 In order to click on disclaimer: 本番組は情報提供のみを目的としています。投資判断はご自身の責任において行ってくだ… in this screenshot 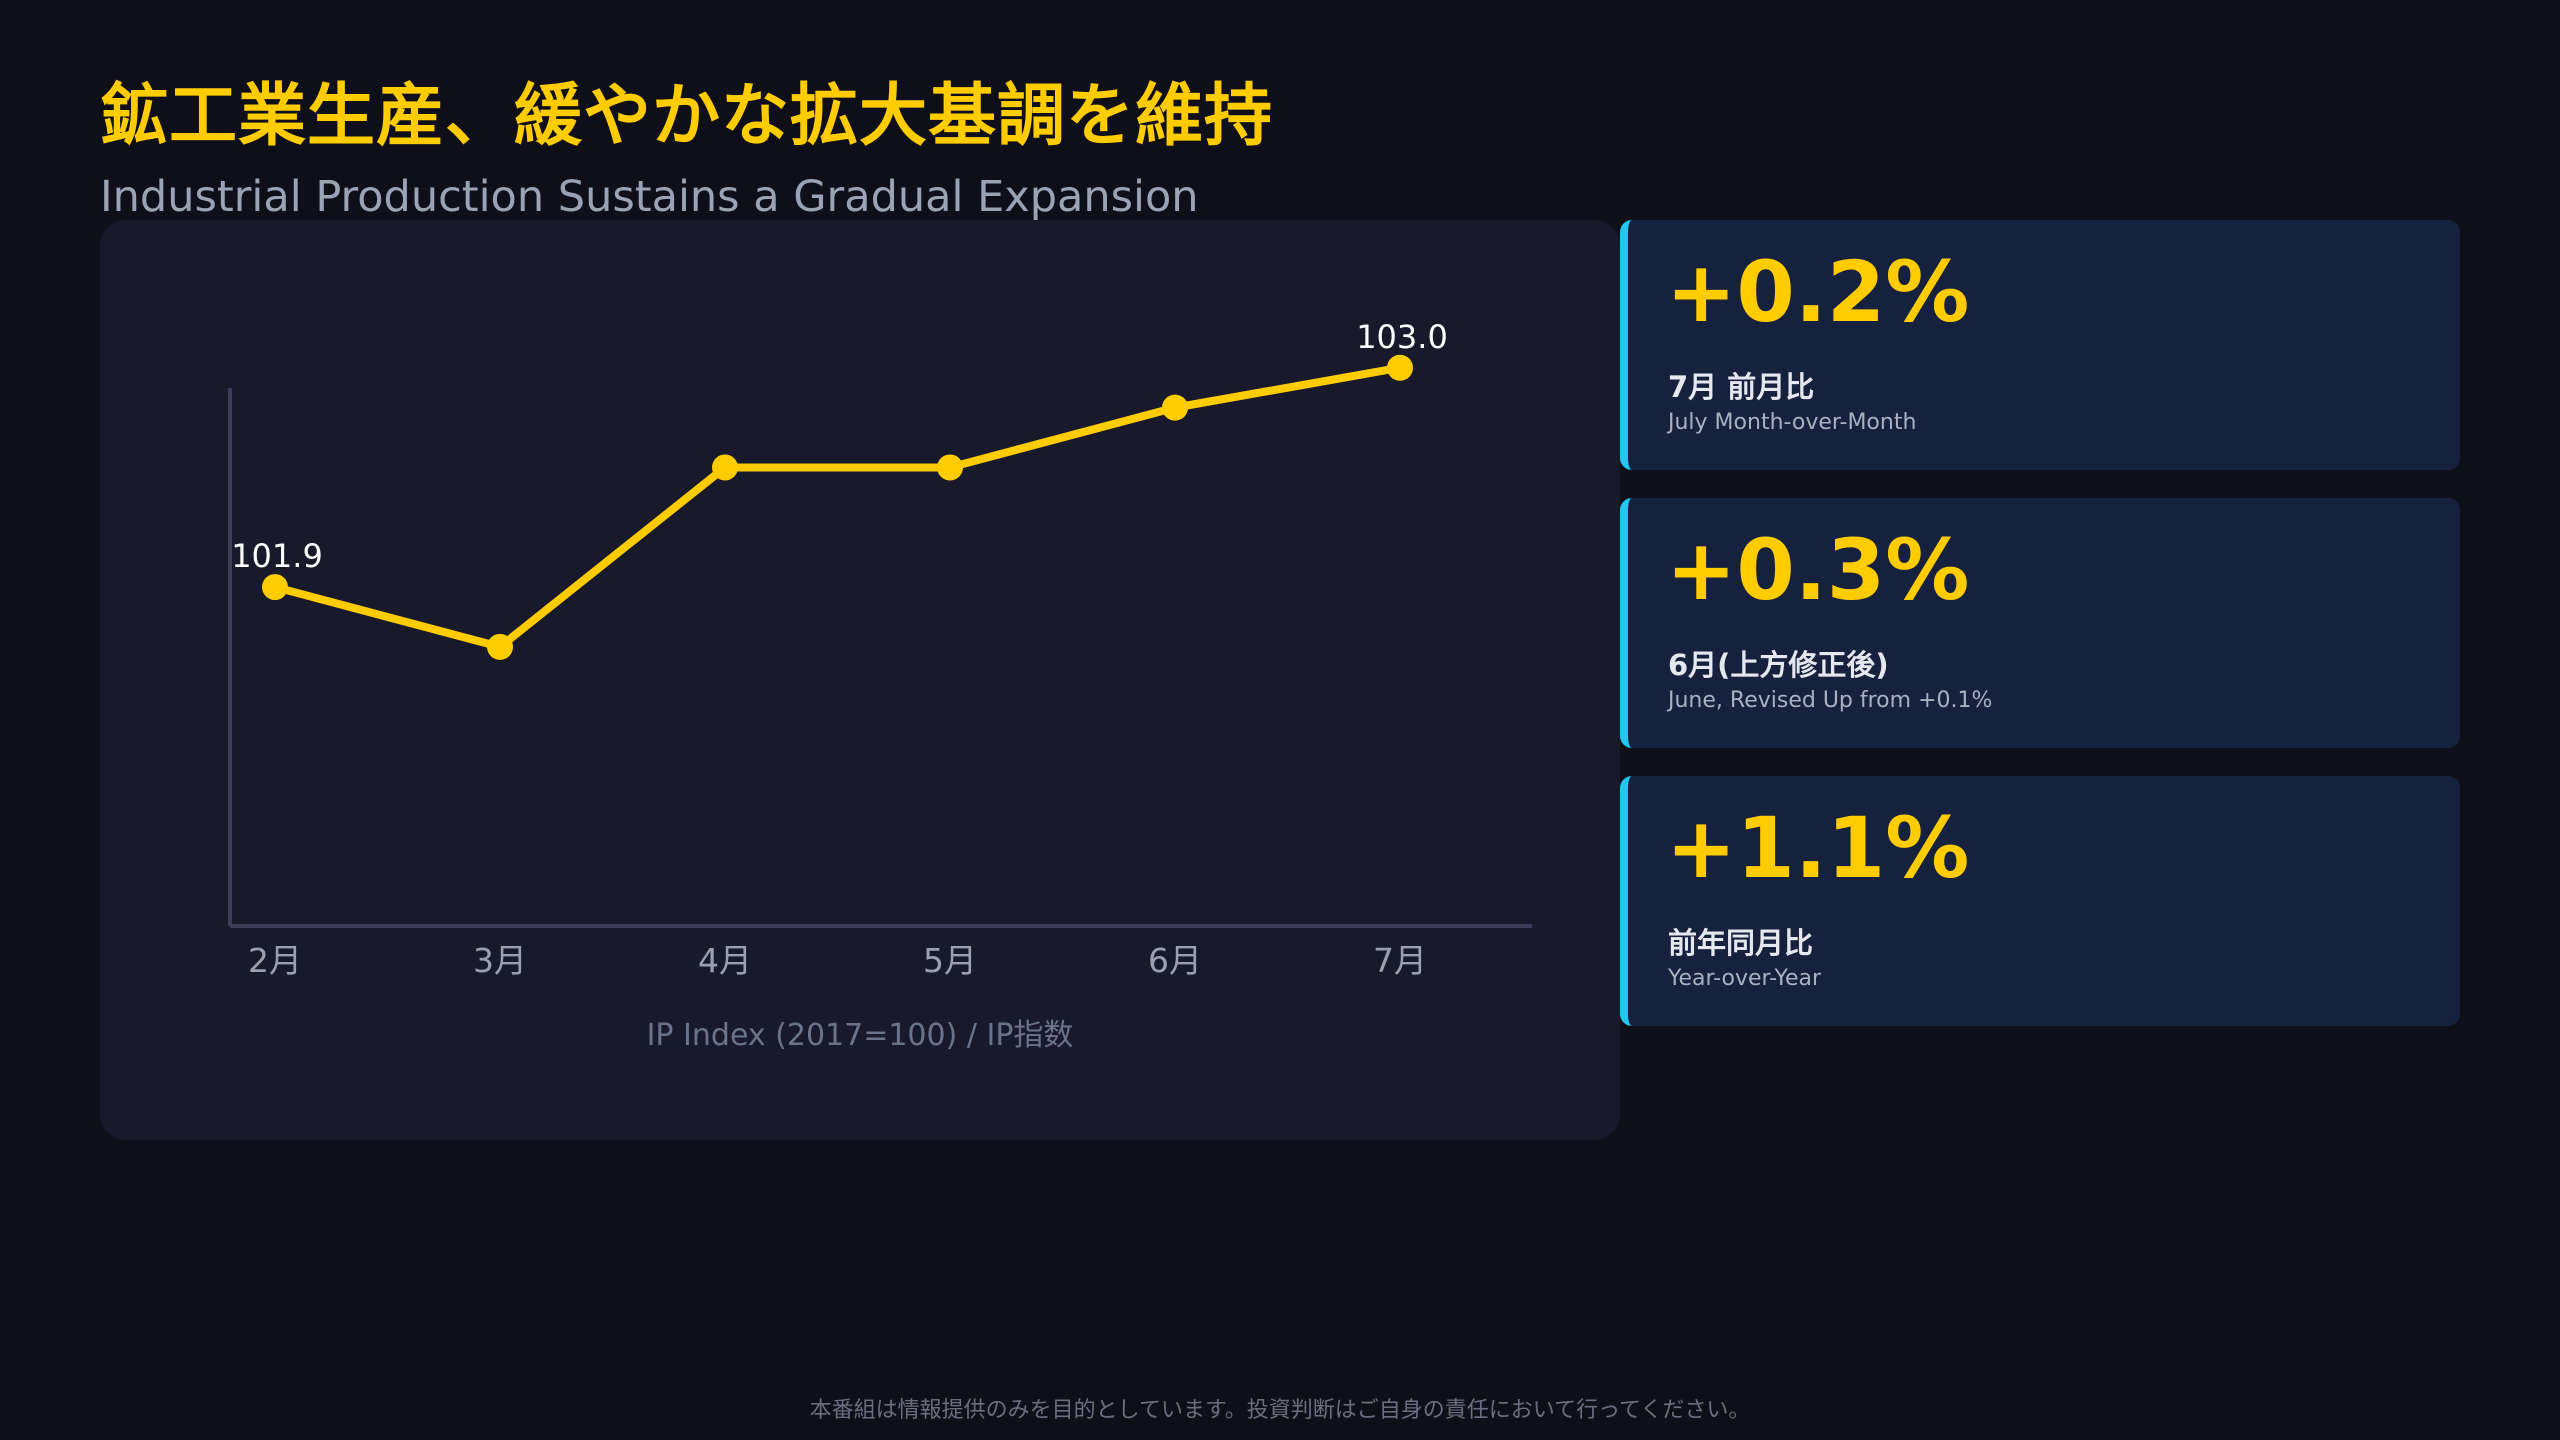, I will do `click(1280, 1410)`.